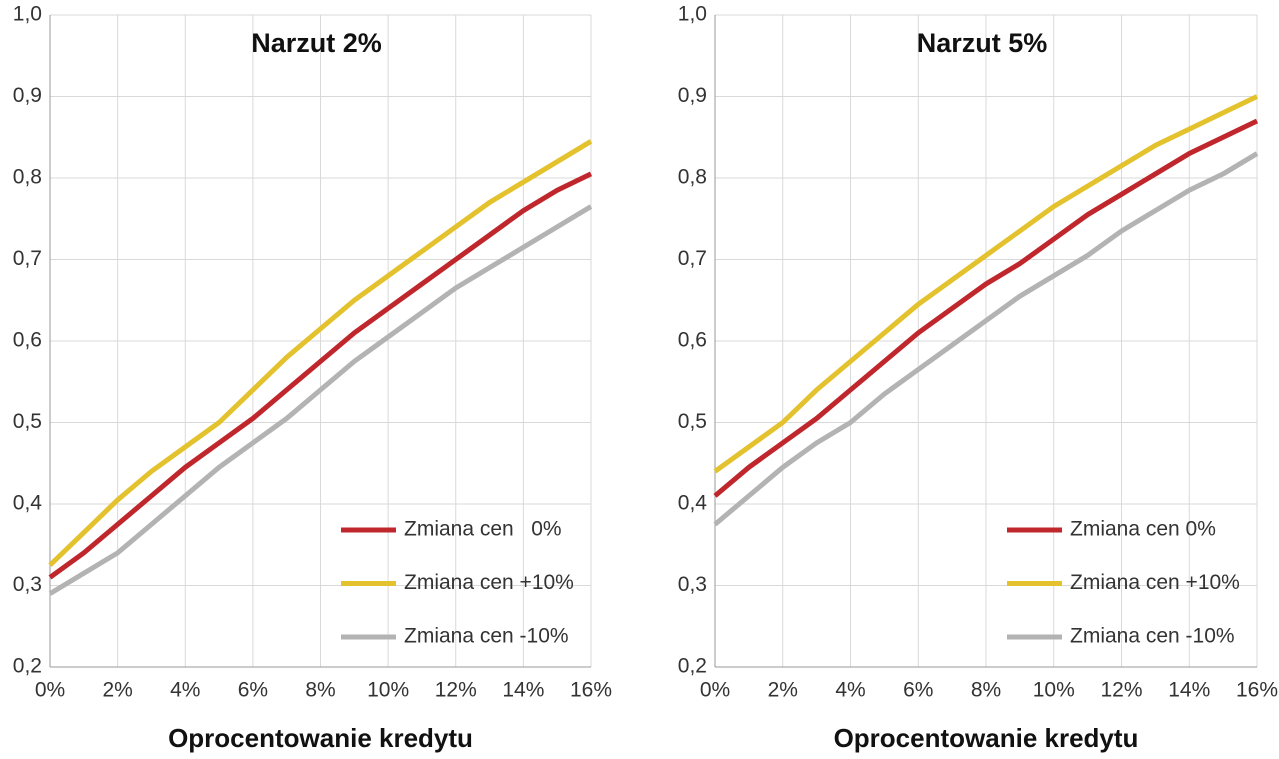  What do you see at coordinates (316, 43) in the screenshot?
I see `chart-title: Narzut 2%` at bounding box center [316, 43].